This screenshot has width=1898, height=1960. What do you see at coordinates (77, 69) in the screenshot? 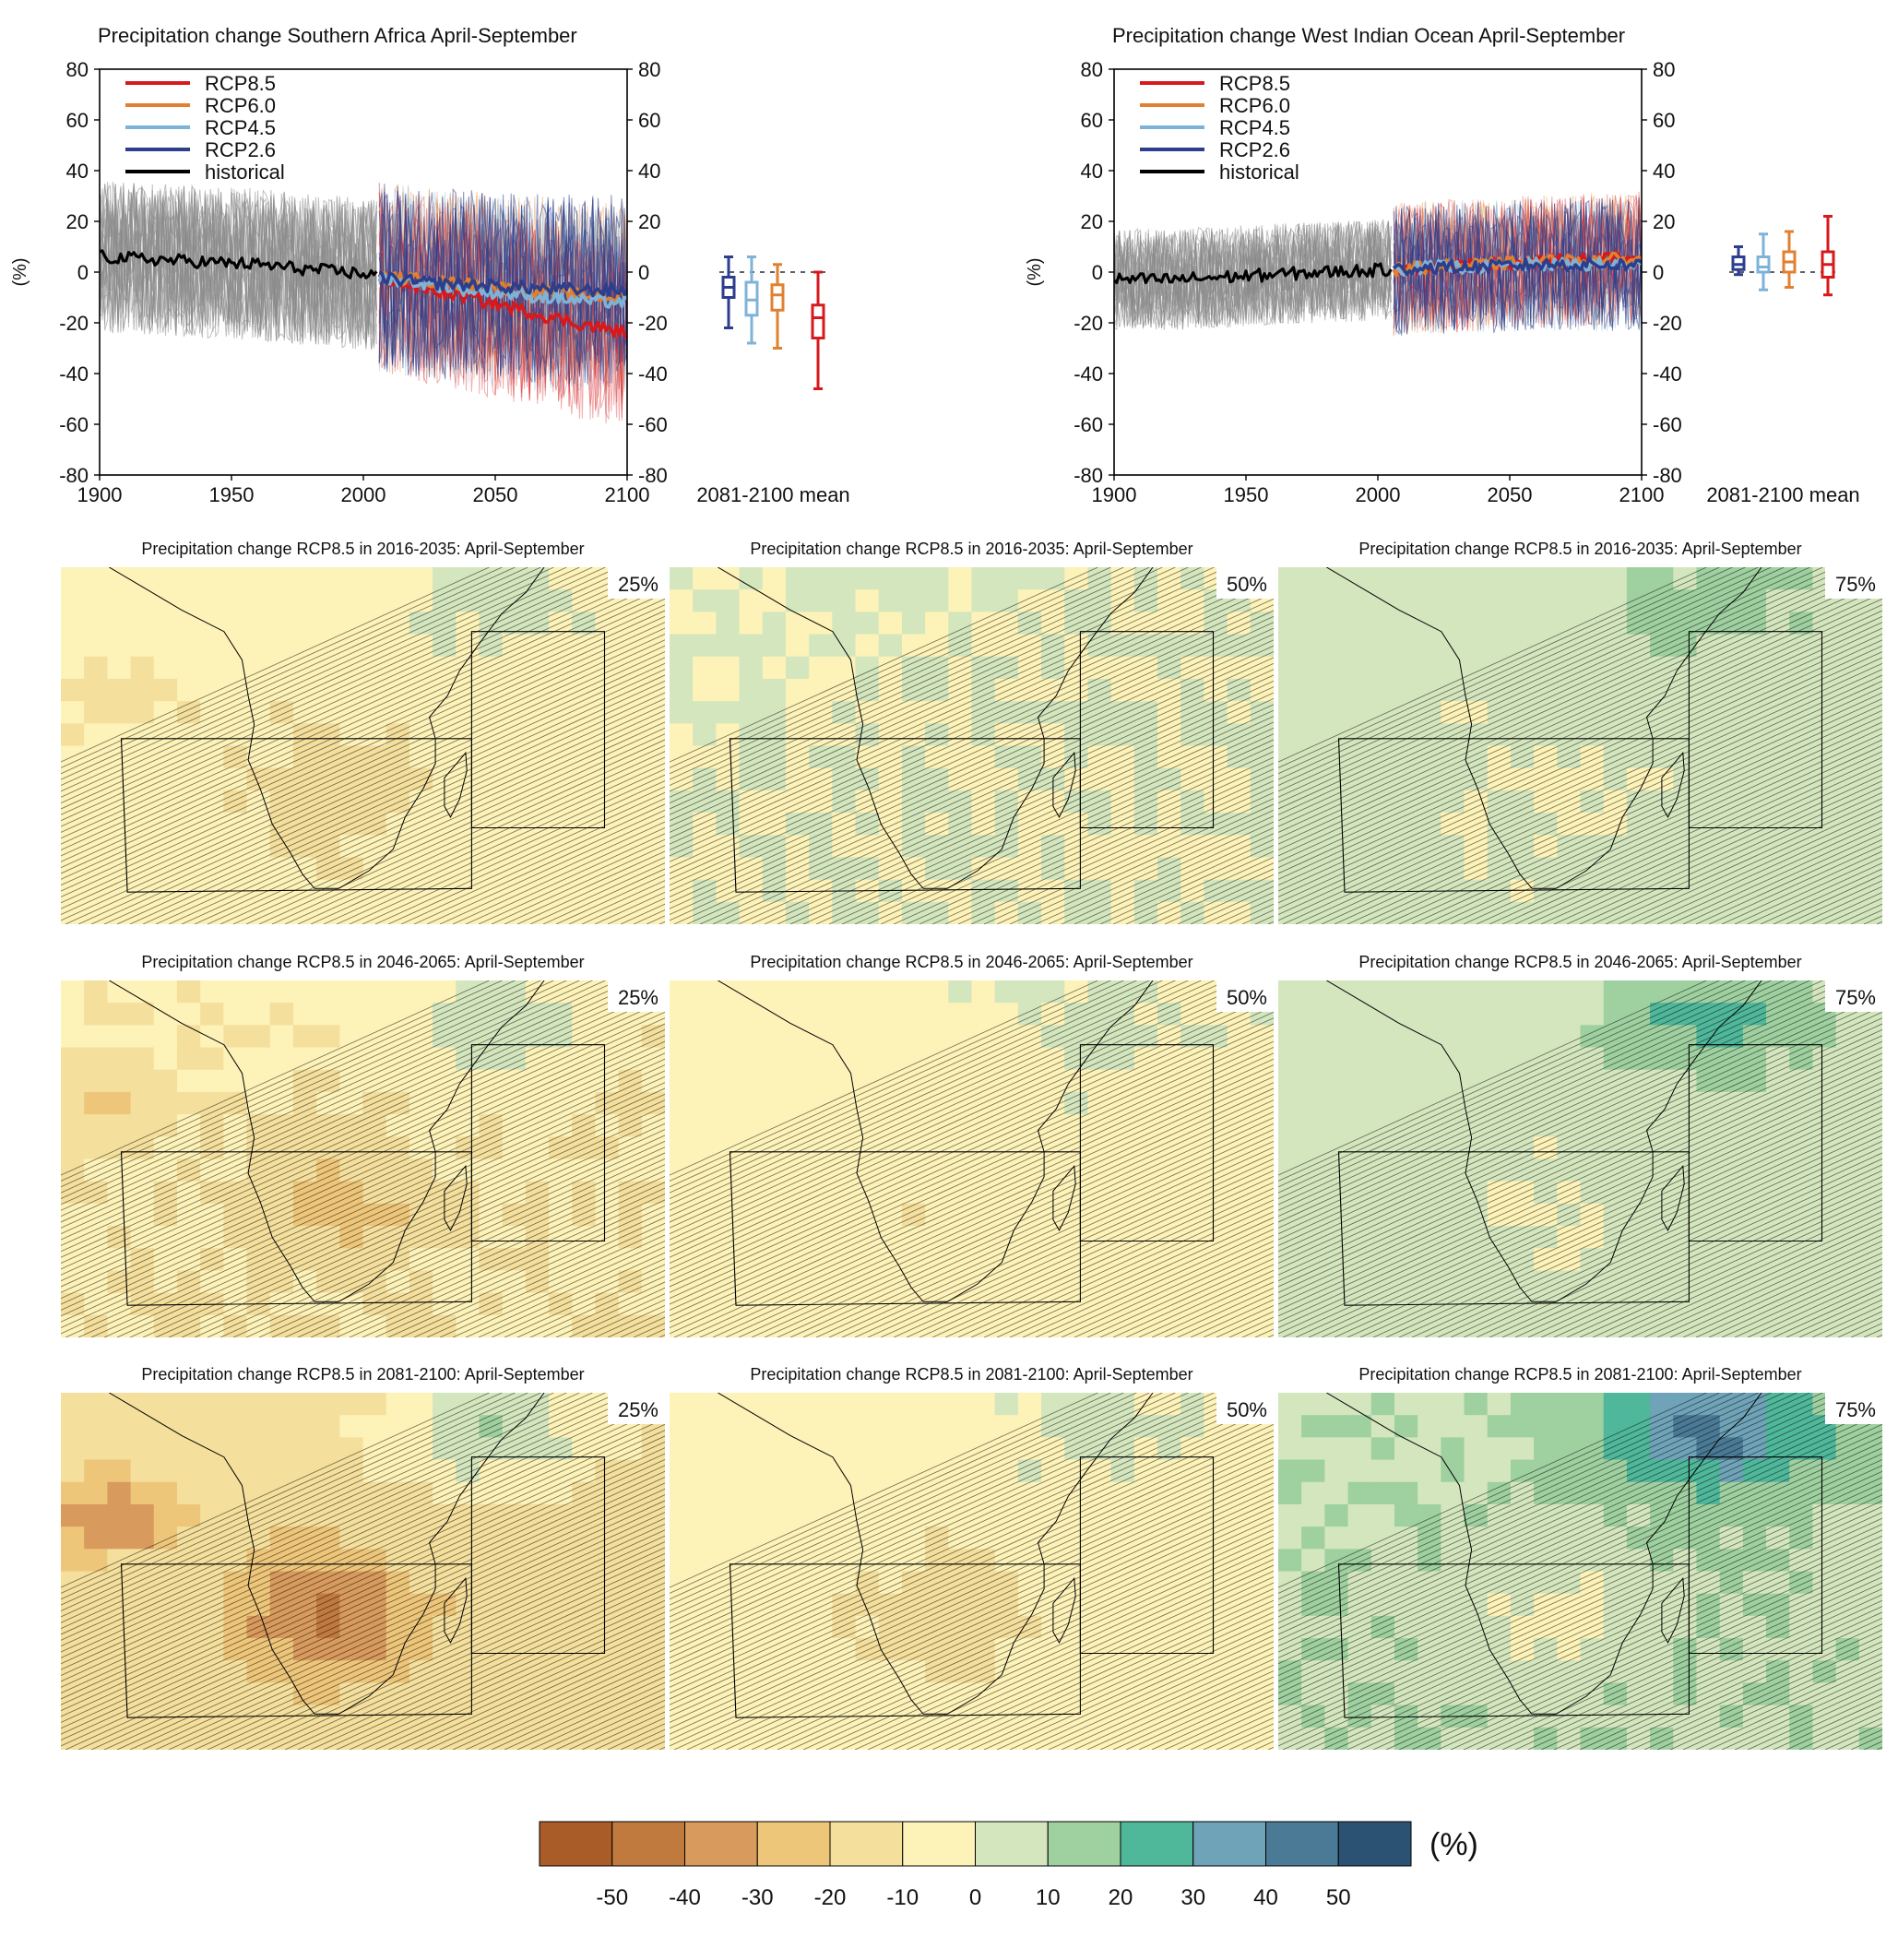
I see `y-tick-label: 80` at bounding box center [77, 69].